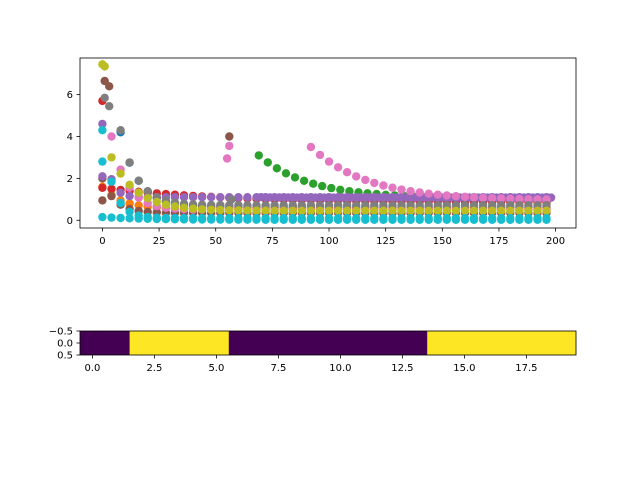 The width and height of the screenshot is (640, 480). Describe the element at coordinates (216, 368) in the screenshot. I see `heatmap-x-tick-label: 5.0` at that location.